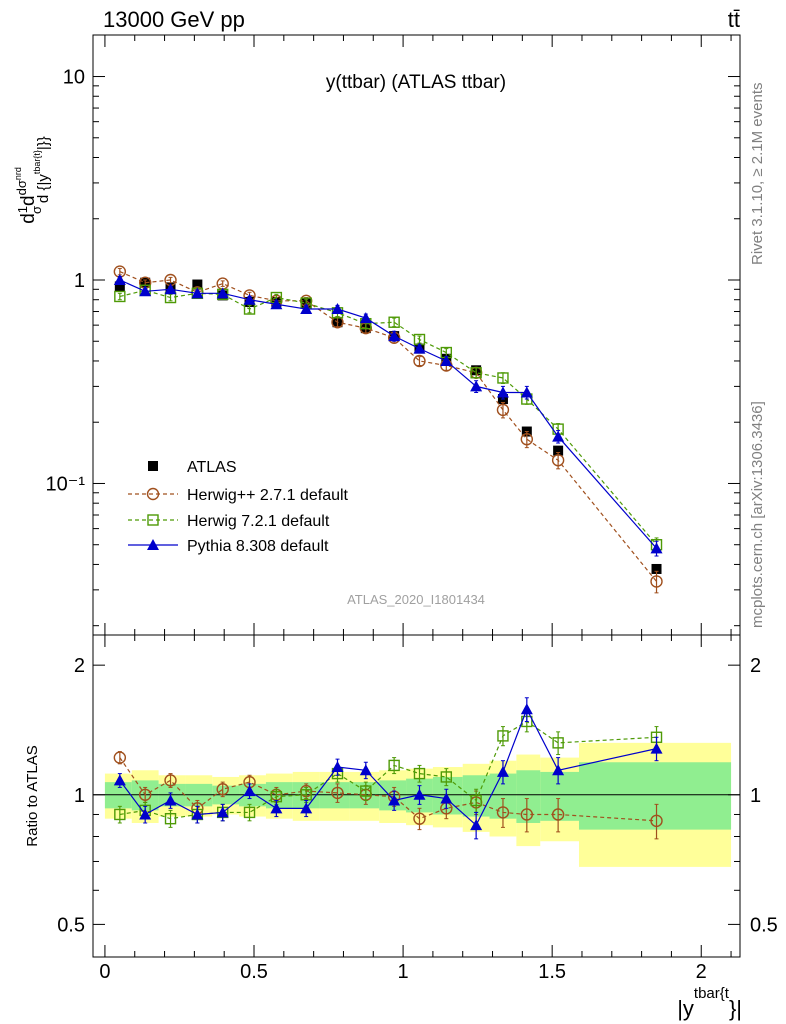 The image size is (786, 1024). I want to click on x-tick-label: 0, so click(104, 972).